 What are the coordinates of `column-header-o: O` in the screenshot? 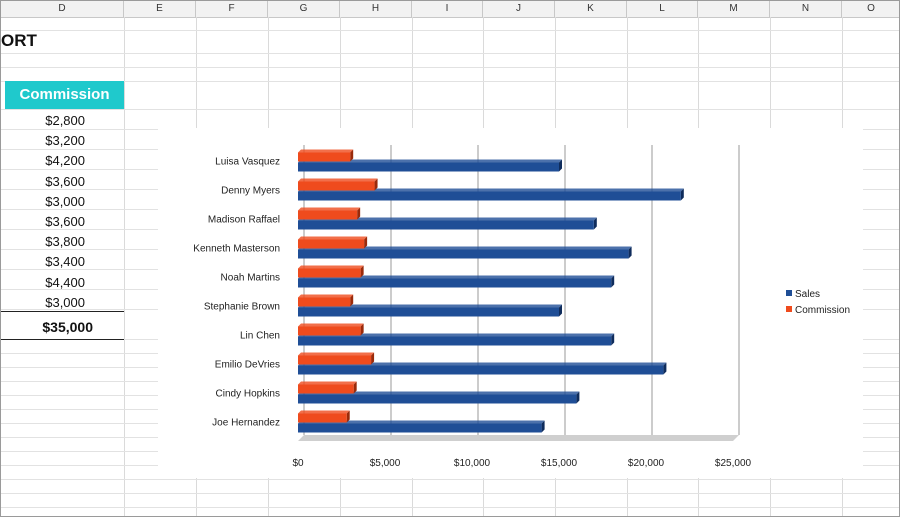 It's located at (870, 9).